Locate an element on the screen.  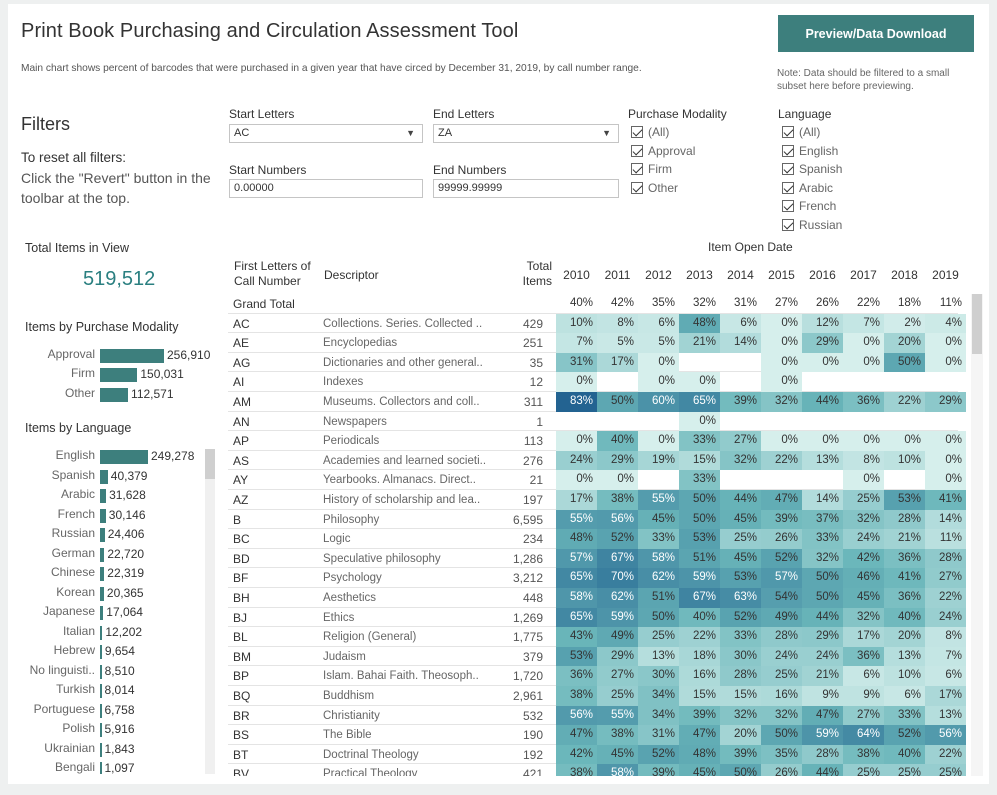
purchase-modality-option: (All) is located at coordinates (663, 132).